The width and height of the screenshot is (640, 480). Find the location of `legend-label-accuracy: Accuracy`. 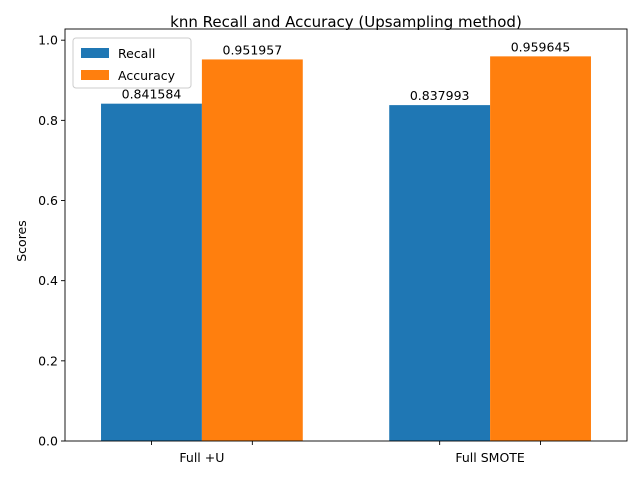

legend-label-accuracy: Accuracy is located at coordinates (147, 75).